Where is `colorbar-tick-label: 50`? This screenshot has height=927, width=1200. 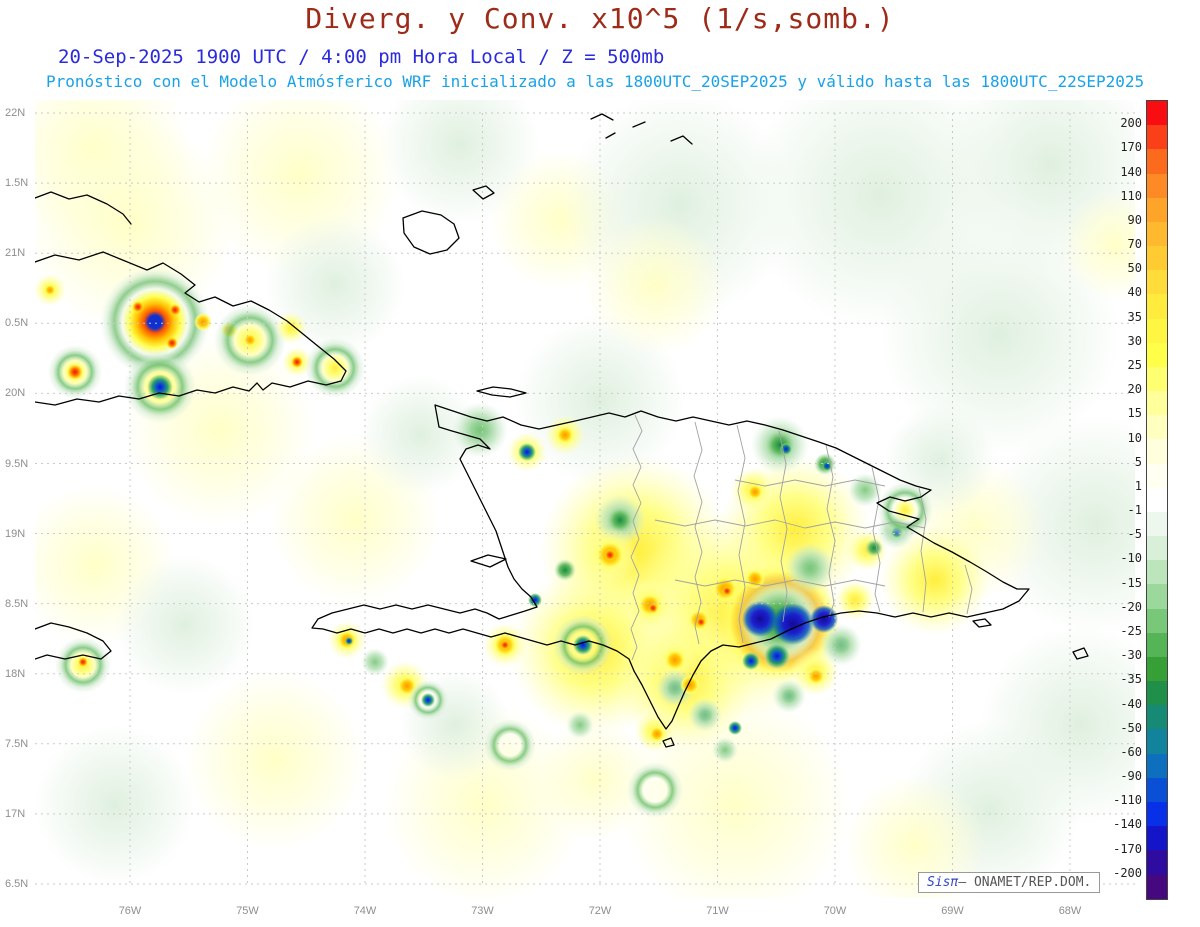 colorbar-tick-label: 50 is located at coordinates (1134, 268).